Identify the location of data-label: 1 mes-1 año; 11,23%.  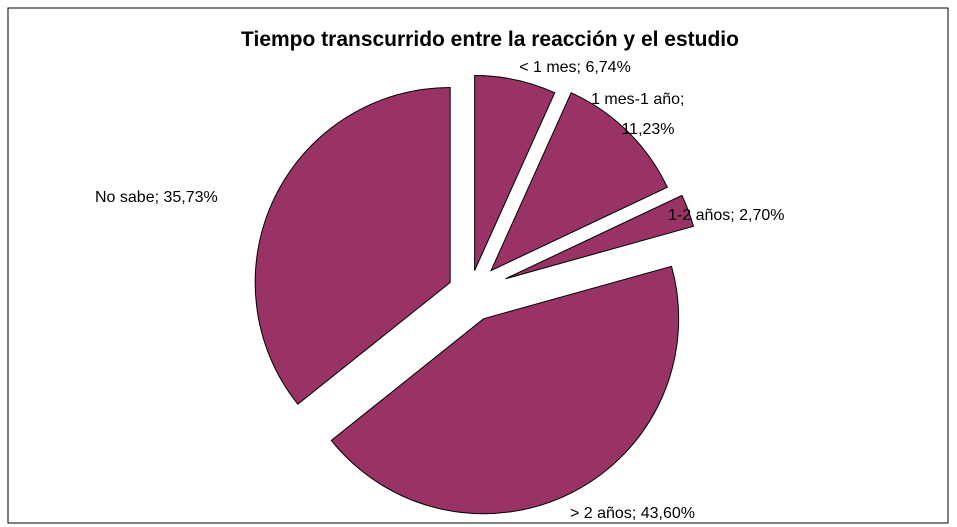
(640, 114).